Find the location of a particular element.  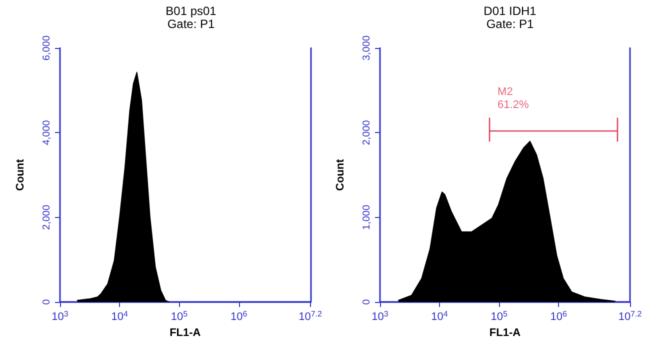

y-tick-label: 4,000 is located at coordinates (47, 133).